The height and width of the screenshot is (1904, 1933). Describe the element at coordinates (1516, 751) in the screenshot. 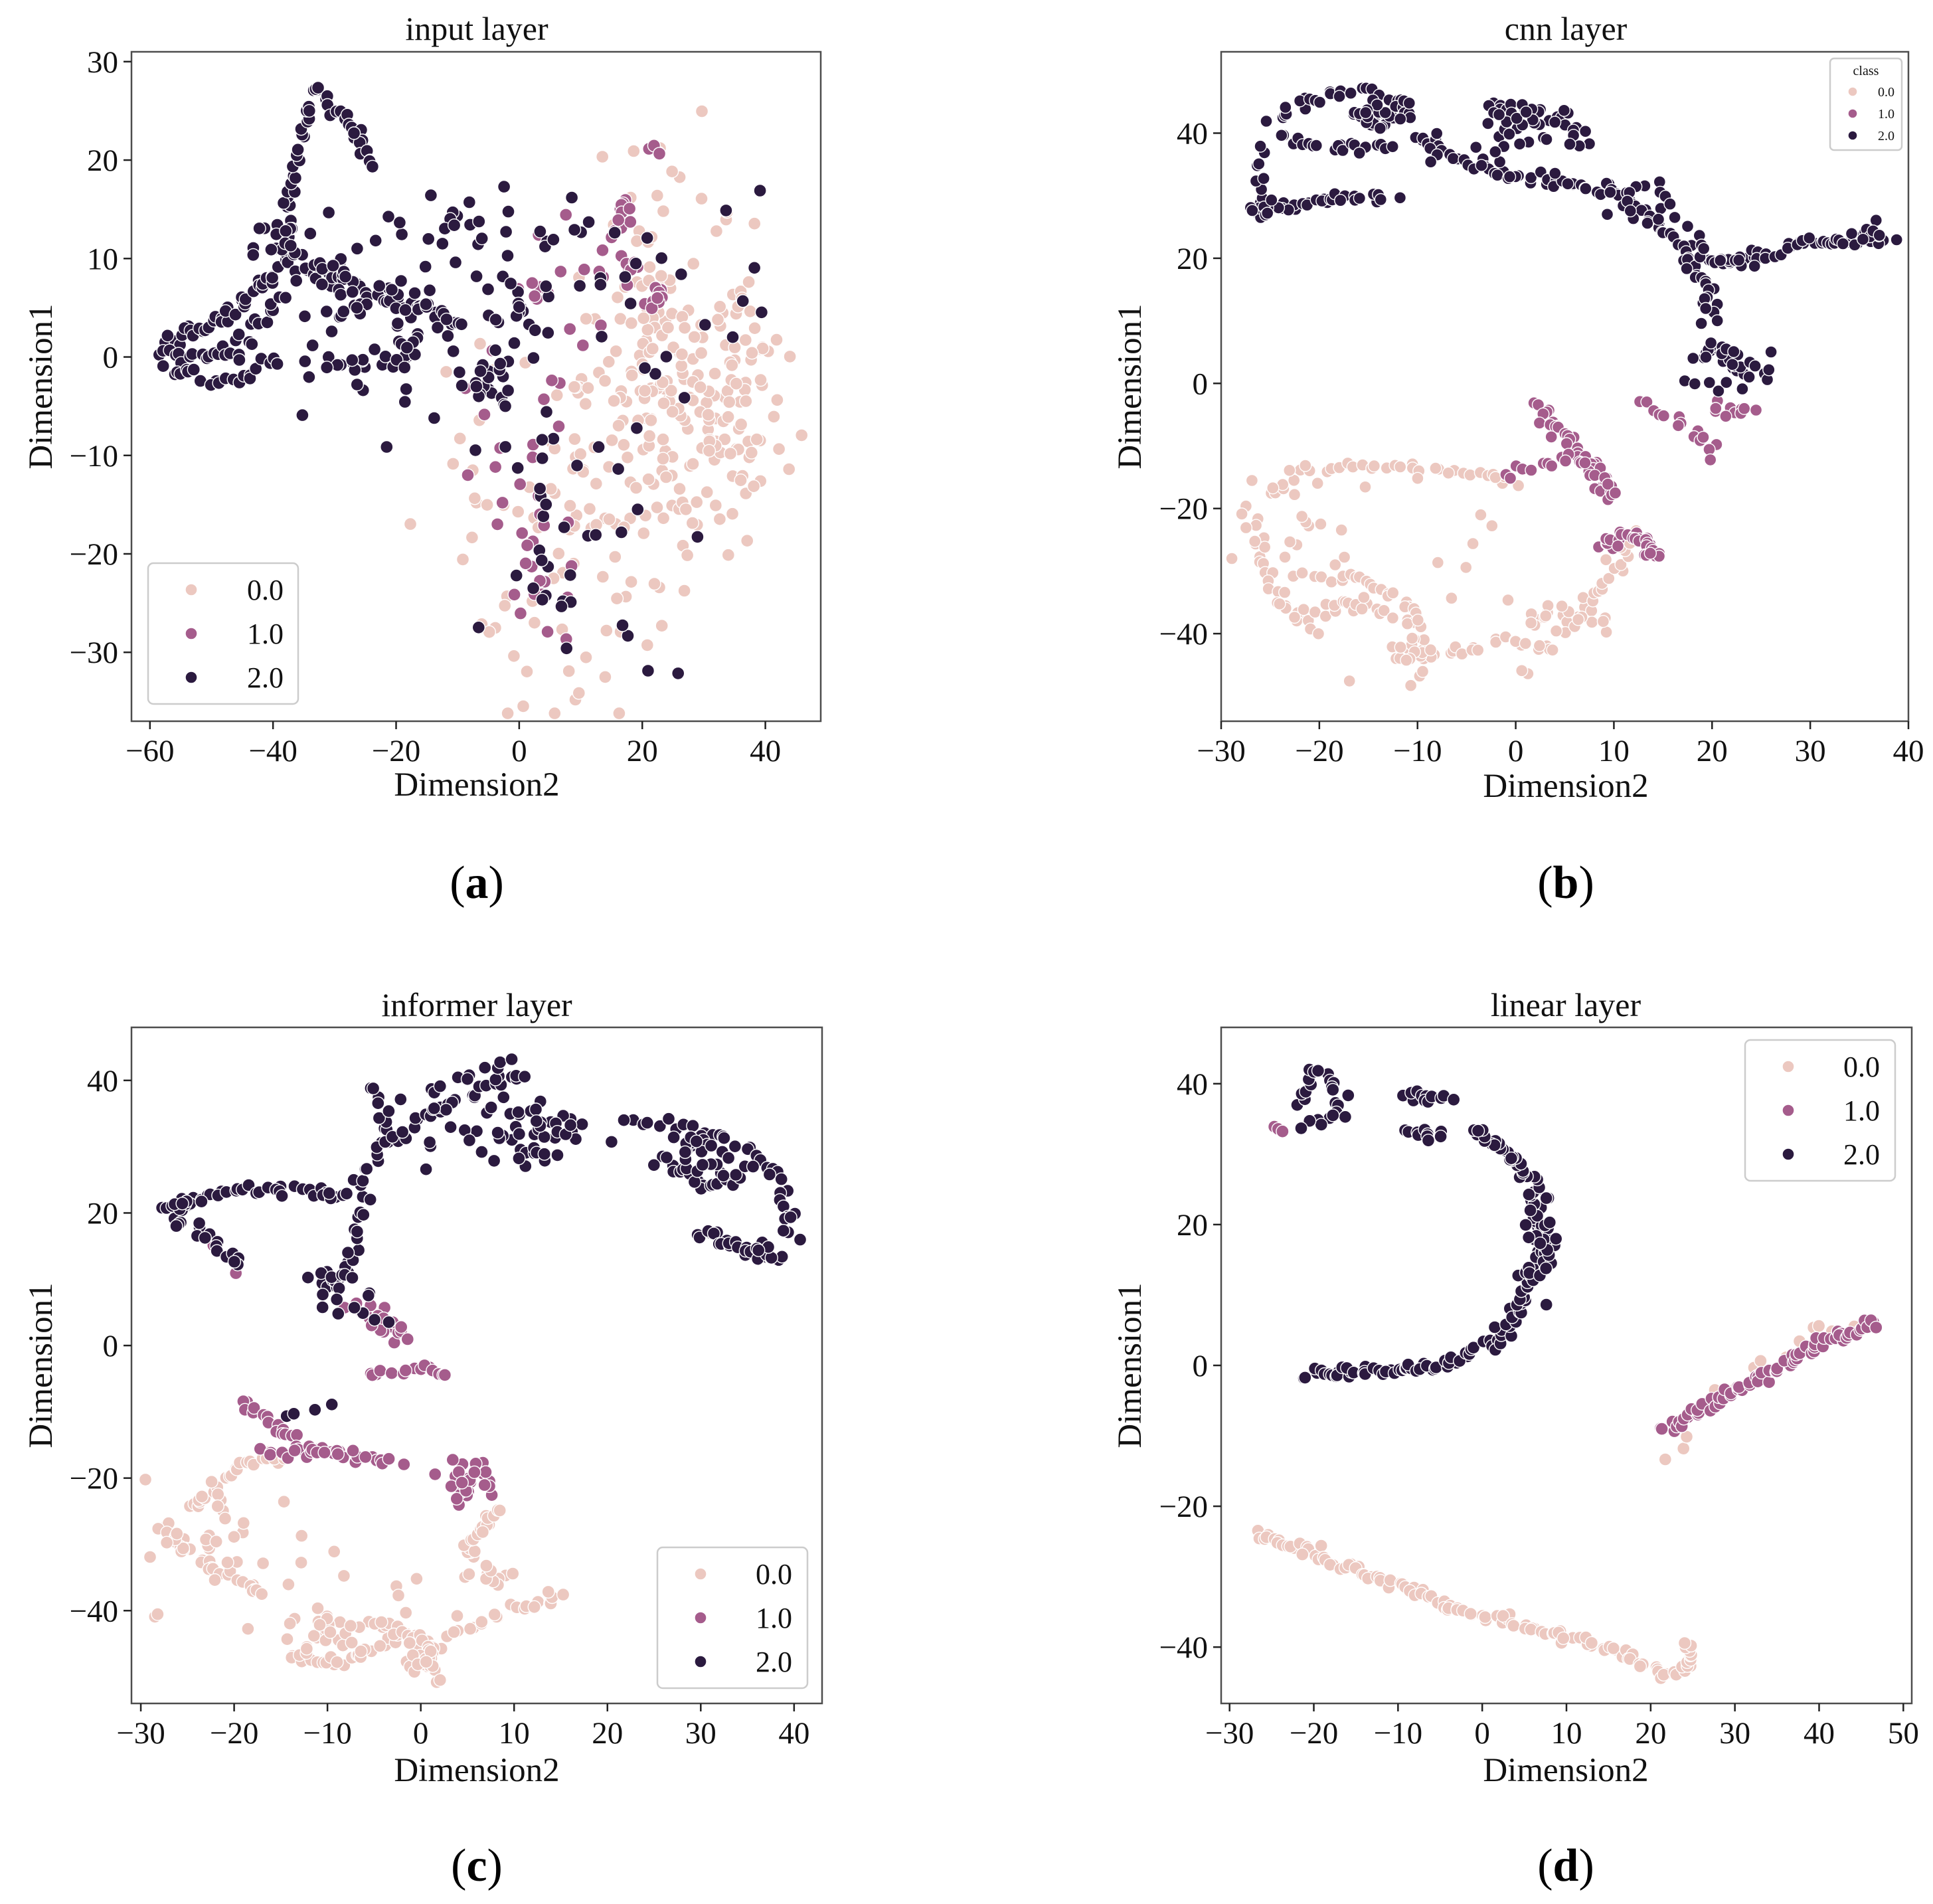

I see `chart-b-xtick-label-3: 0` at that location.